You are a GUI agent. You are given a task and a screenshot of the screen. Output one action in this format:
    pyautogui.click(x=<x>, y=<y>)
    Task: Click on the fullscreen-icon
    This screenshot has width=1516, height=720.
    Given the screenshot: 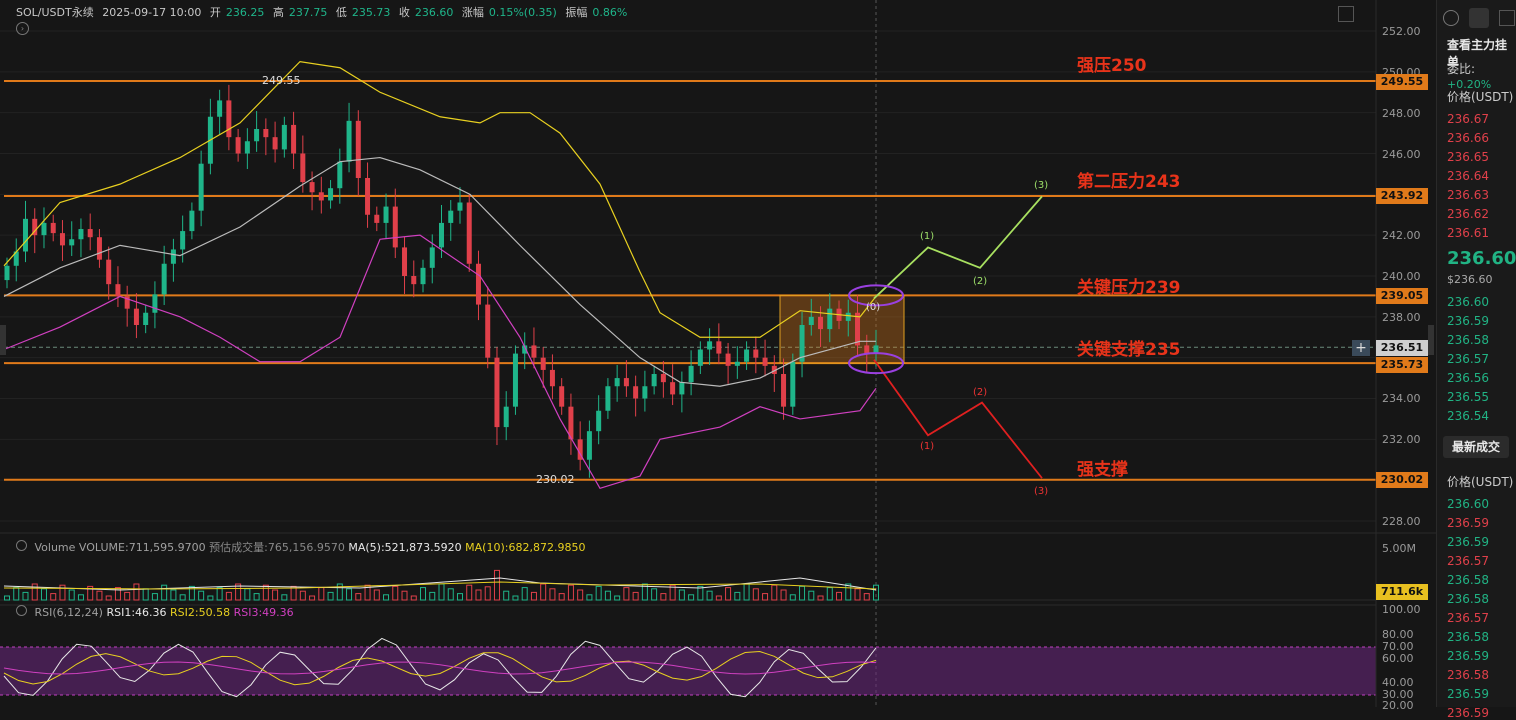 What is the action you would take?
    pyautogui.click(x=1346, y=14)
    